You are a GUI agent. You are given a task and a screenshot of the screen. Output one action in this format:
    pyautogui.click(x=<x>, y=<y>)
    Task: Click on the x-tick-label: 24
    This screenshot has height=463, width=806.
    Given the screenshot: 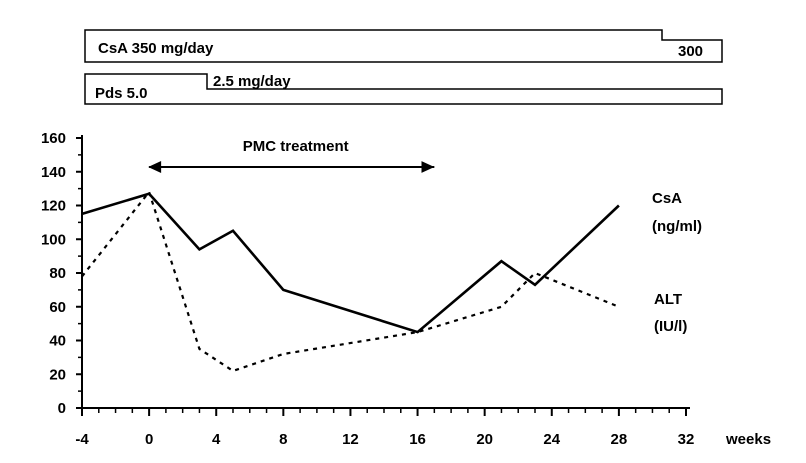 What is the action you would take?
    pyautogui.click(x=551, y=439)
    